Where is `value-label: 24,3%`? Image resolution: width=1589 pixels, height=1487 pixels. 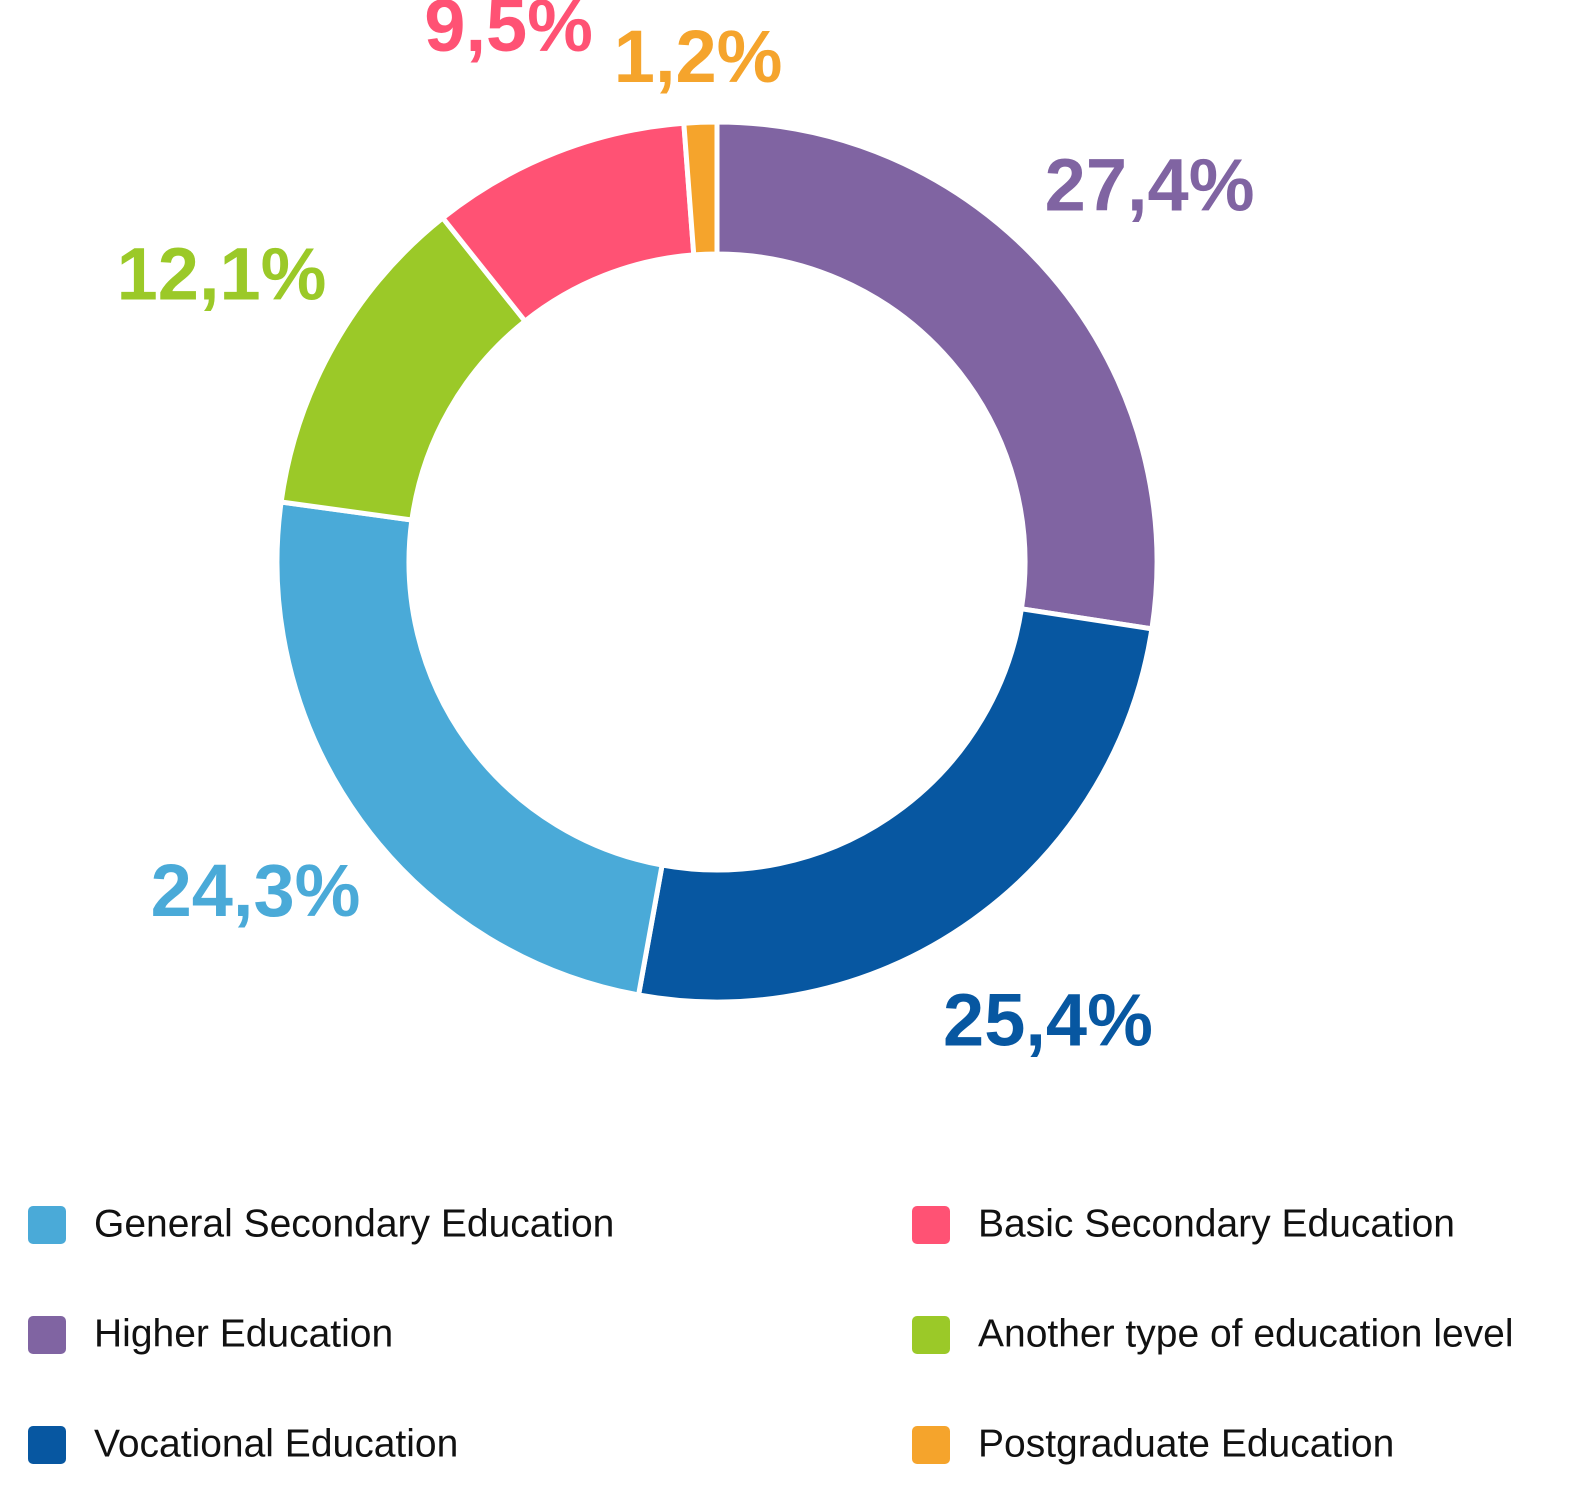 value-label: 24,3% is located at coordinates (256, 890).